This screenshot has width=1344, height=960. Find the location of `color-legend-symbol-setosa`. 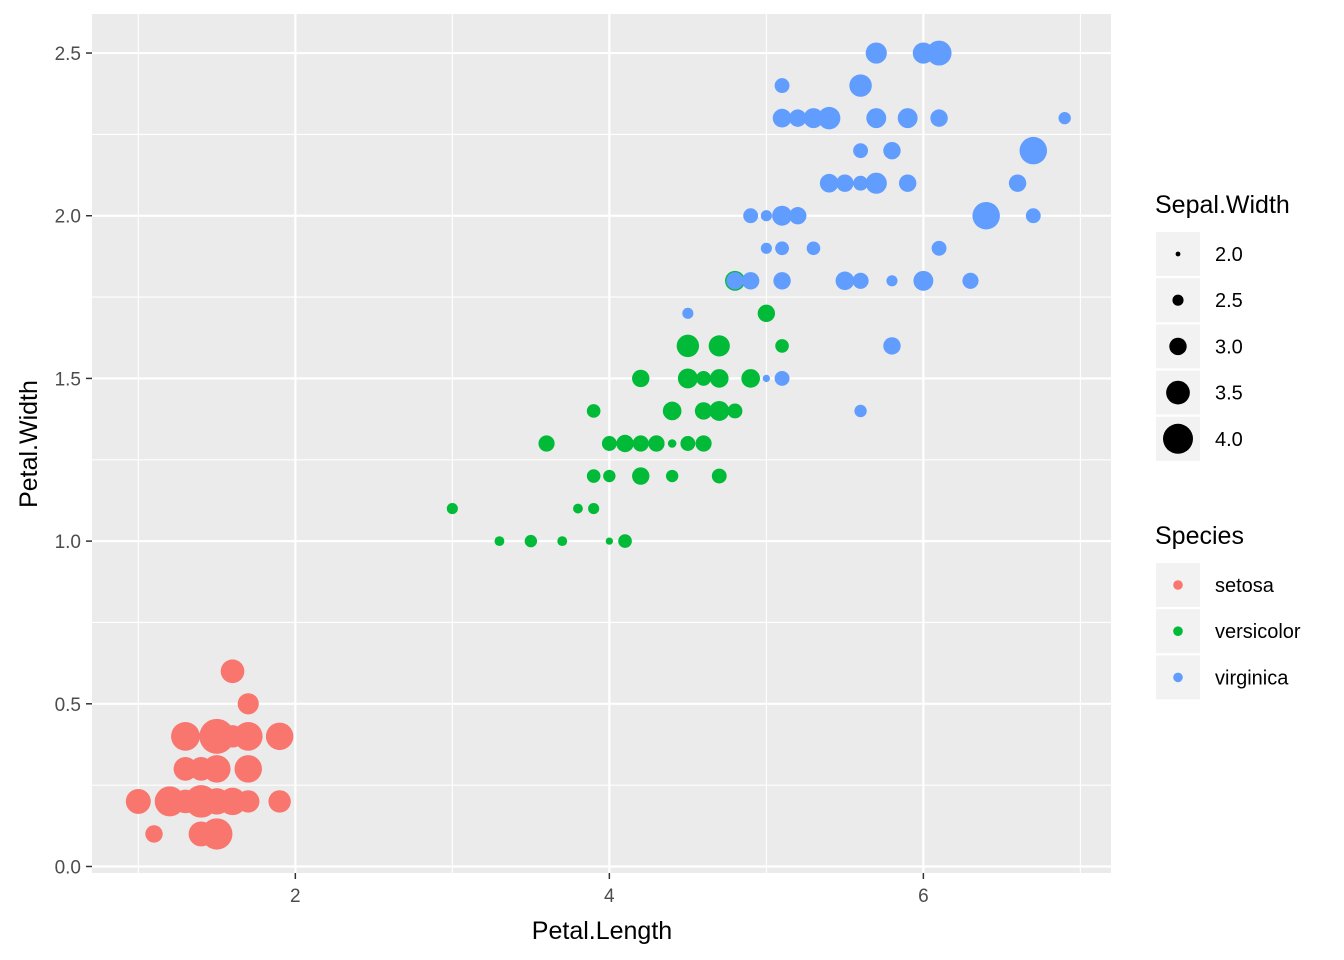

color-legend-symbol-setosa is located at coordinates (1178, 585).